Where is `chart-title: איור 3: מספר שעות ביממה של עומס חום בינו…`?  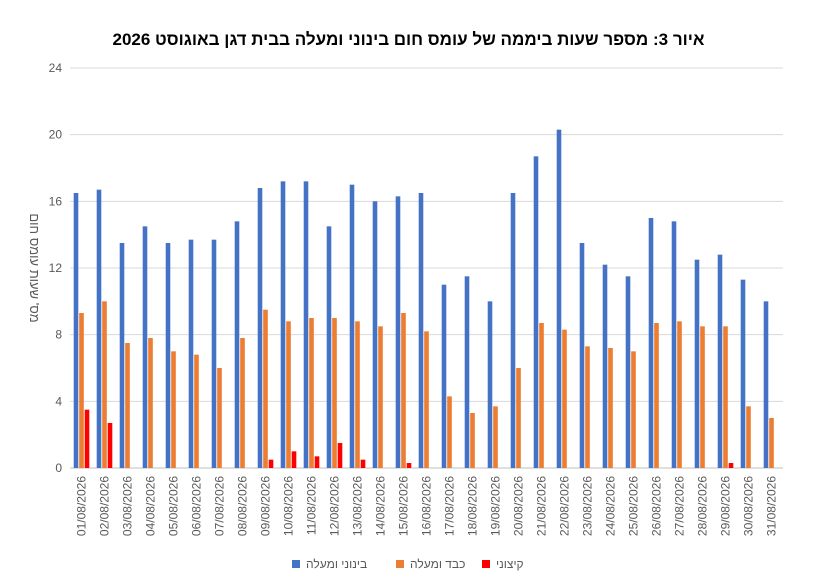 chart-title: איור 3: מספר שעות ביממה של עומס חום בינו… is located at coordinates (408, 39).